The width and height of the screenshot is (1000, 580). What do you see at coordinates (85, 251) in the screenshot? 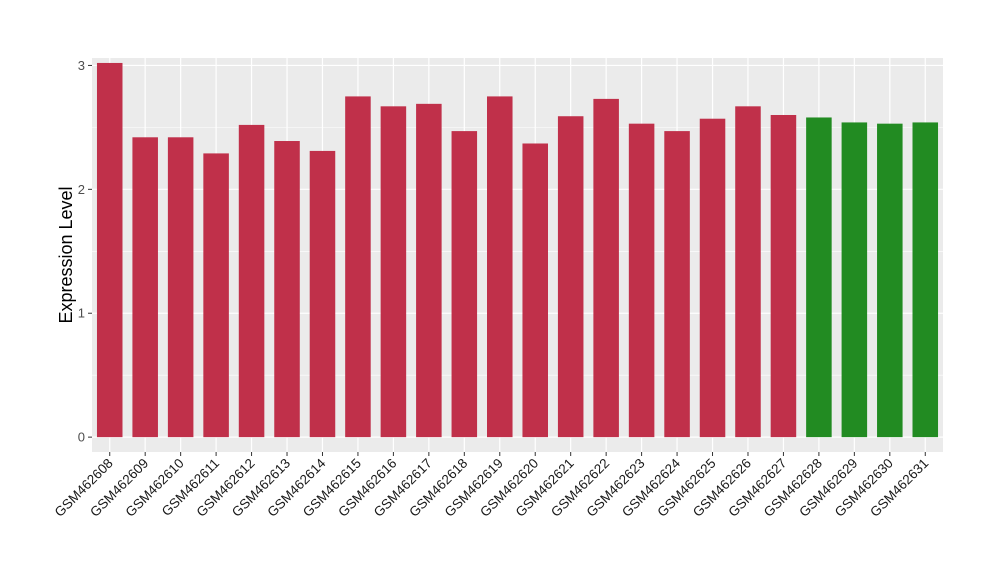
I see `y-axis: 0 1 2 3` at bounding box center [85, 251].